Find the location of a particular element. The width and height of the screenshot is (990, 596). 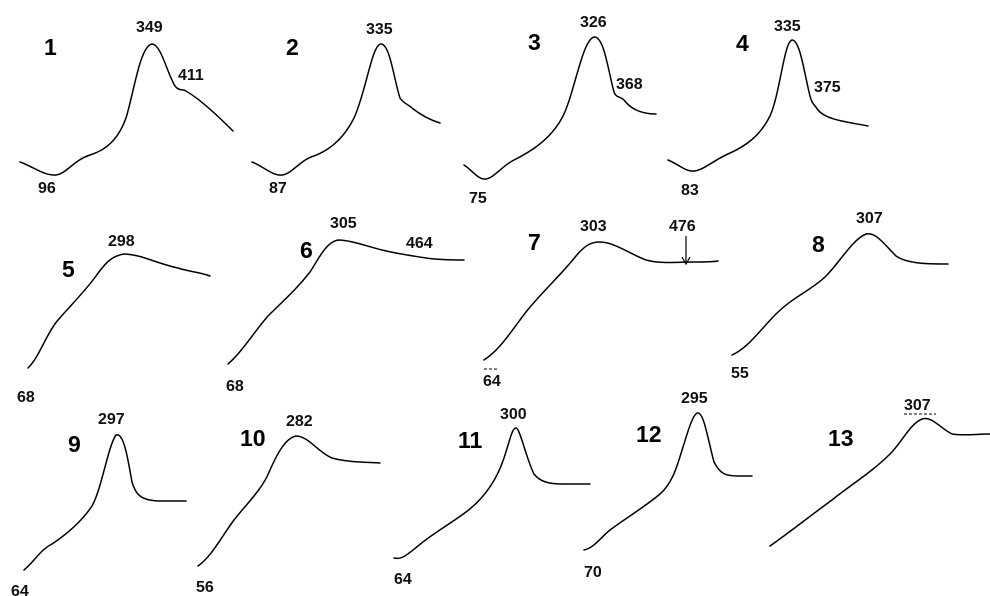

panel-12: 12 295 70 is located at coordinates (668, 485).